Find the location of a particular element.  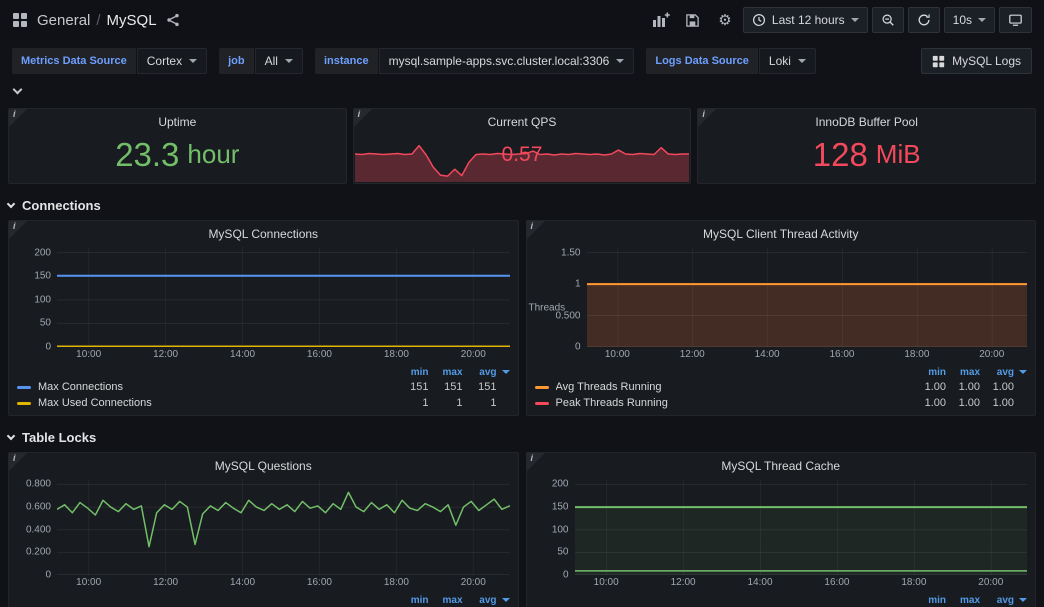

series-max: 1 is located at coordinates (459, 403).